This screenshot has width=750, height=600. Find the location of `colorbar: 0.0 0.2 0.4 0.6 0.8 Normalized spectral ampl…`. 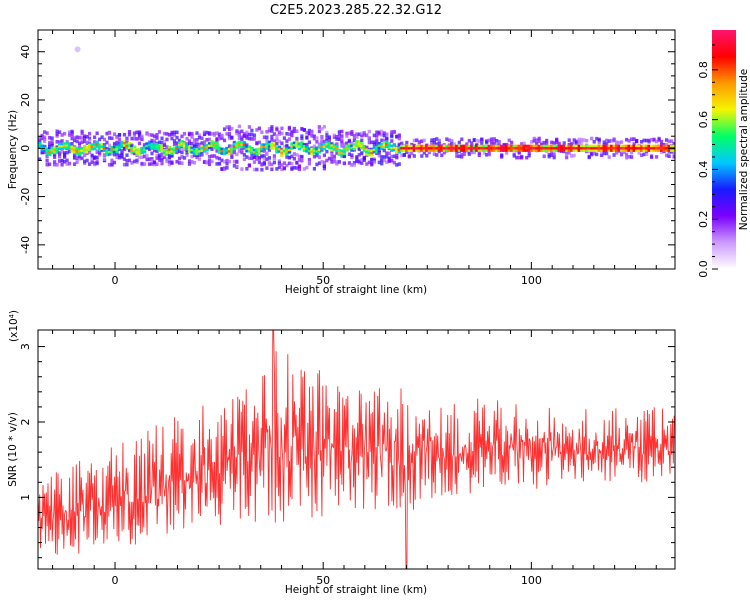

colorbar: 0.0 0.2 0.4 0.6 0.8 Normalized spectral ampl… is located at coordinates (723, 154).